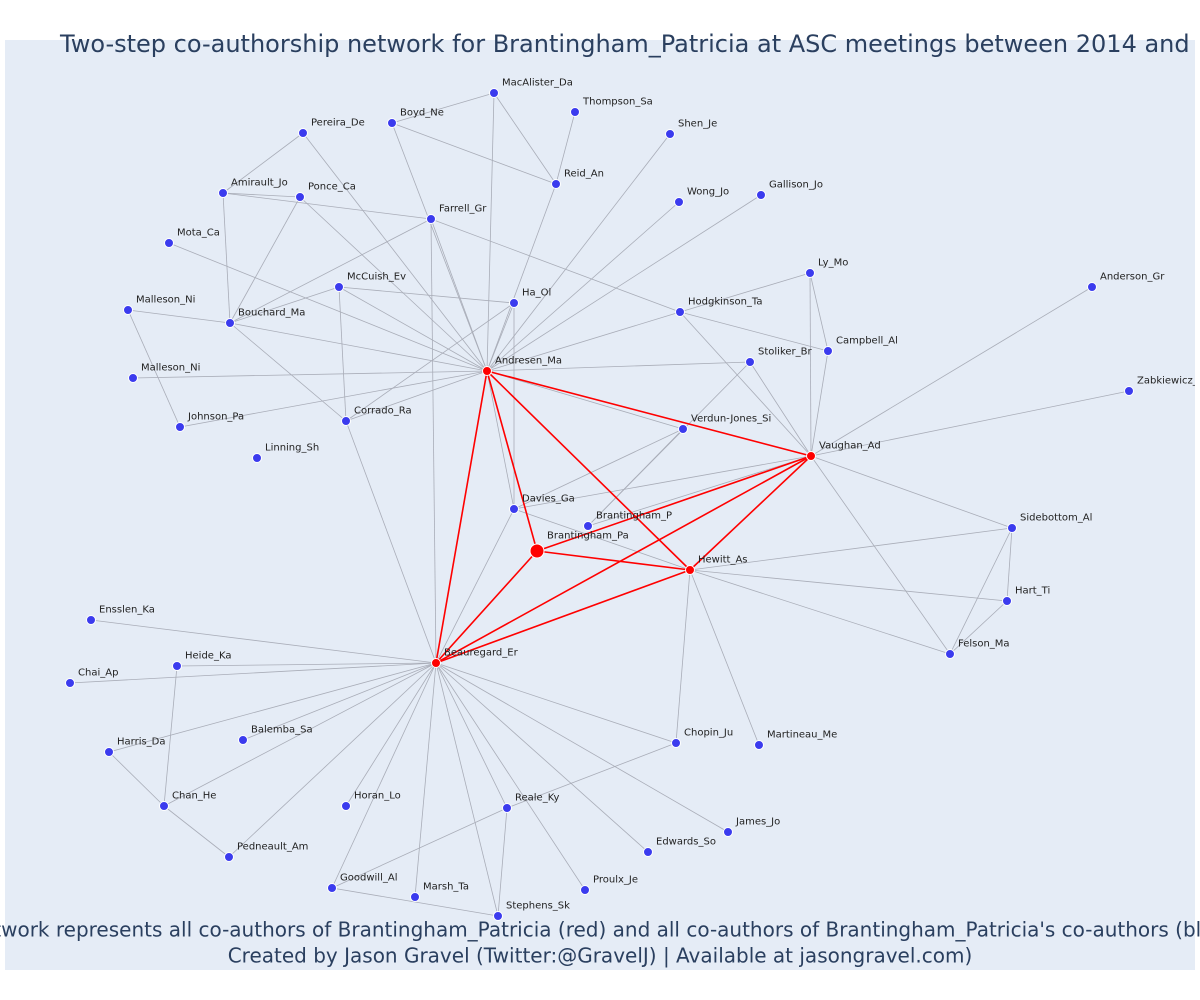 The width and height of the screenshot is (1200, 1000). I want to click on node-label: Thompson_Sa, so click(617, 101).